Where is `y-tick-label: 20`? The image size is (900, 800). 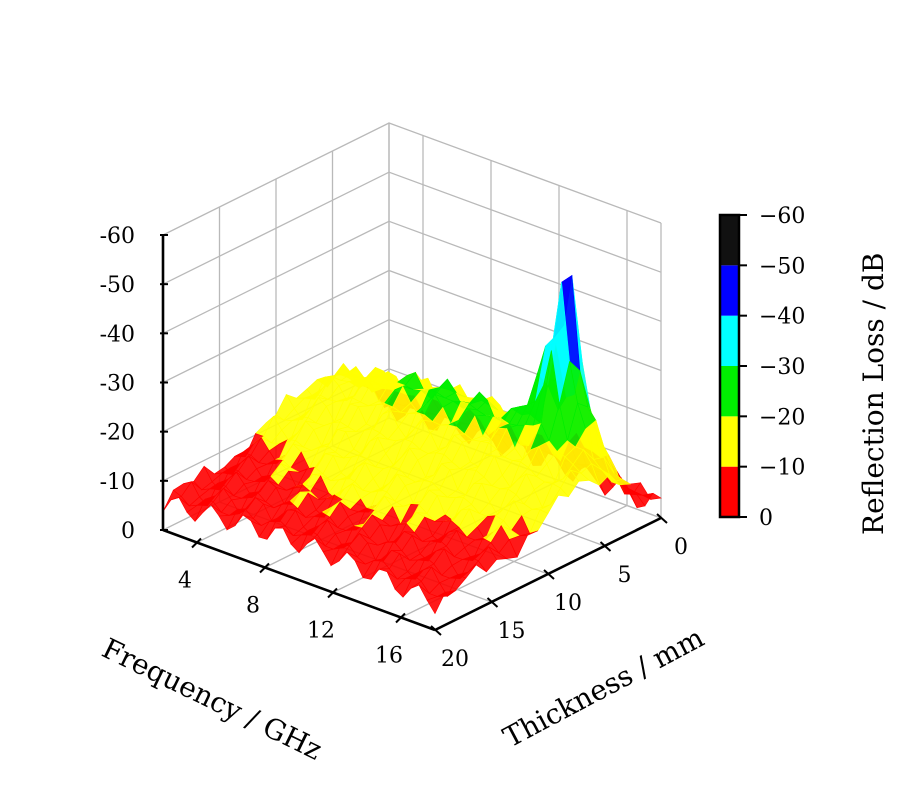 y-tick-label: 20 is located at coordinates (455, 659).